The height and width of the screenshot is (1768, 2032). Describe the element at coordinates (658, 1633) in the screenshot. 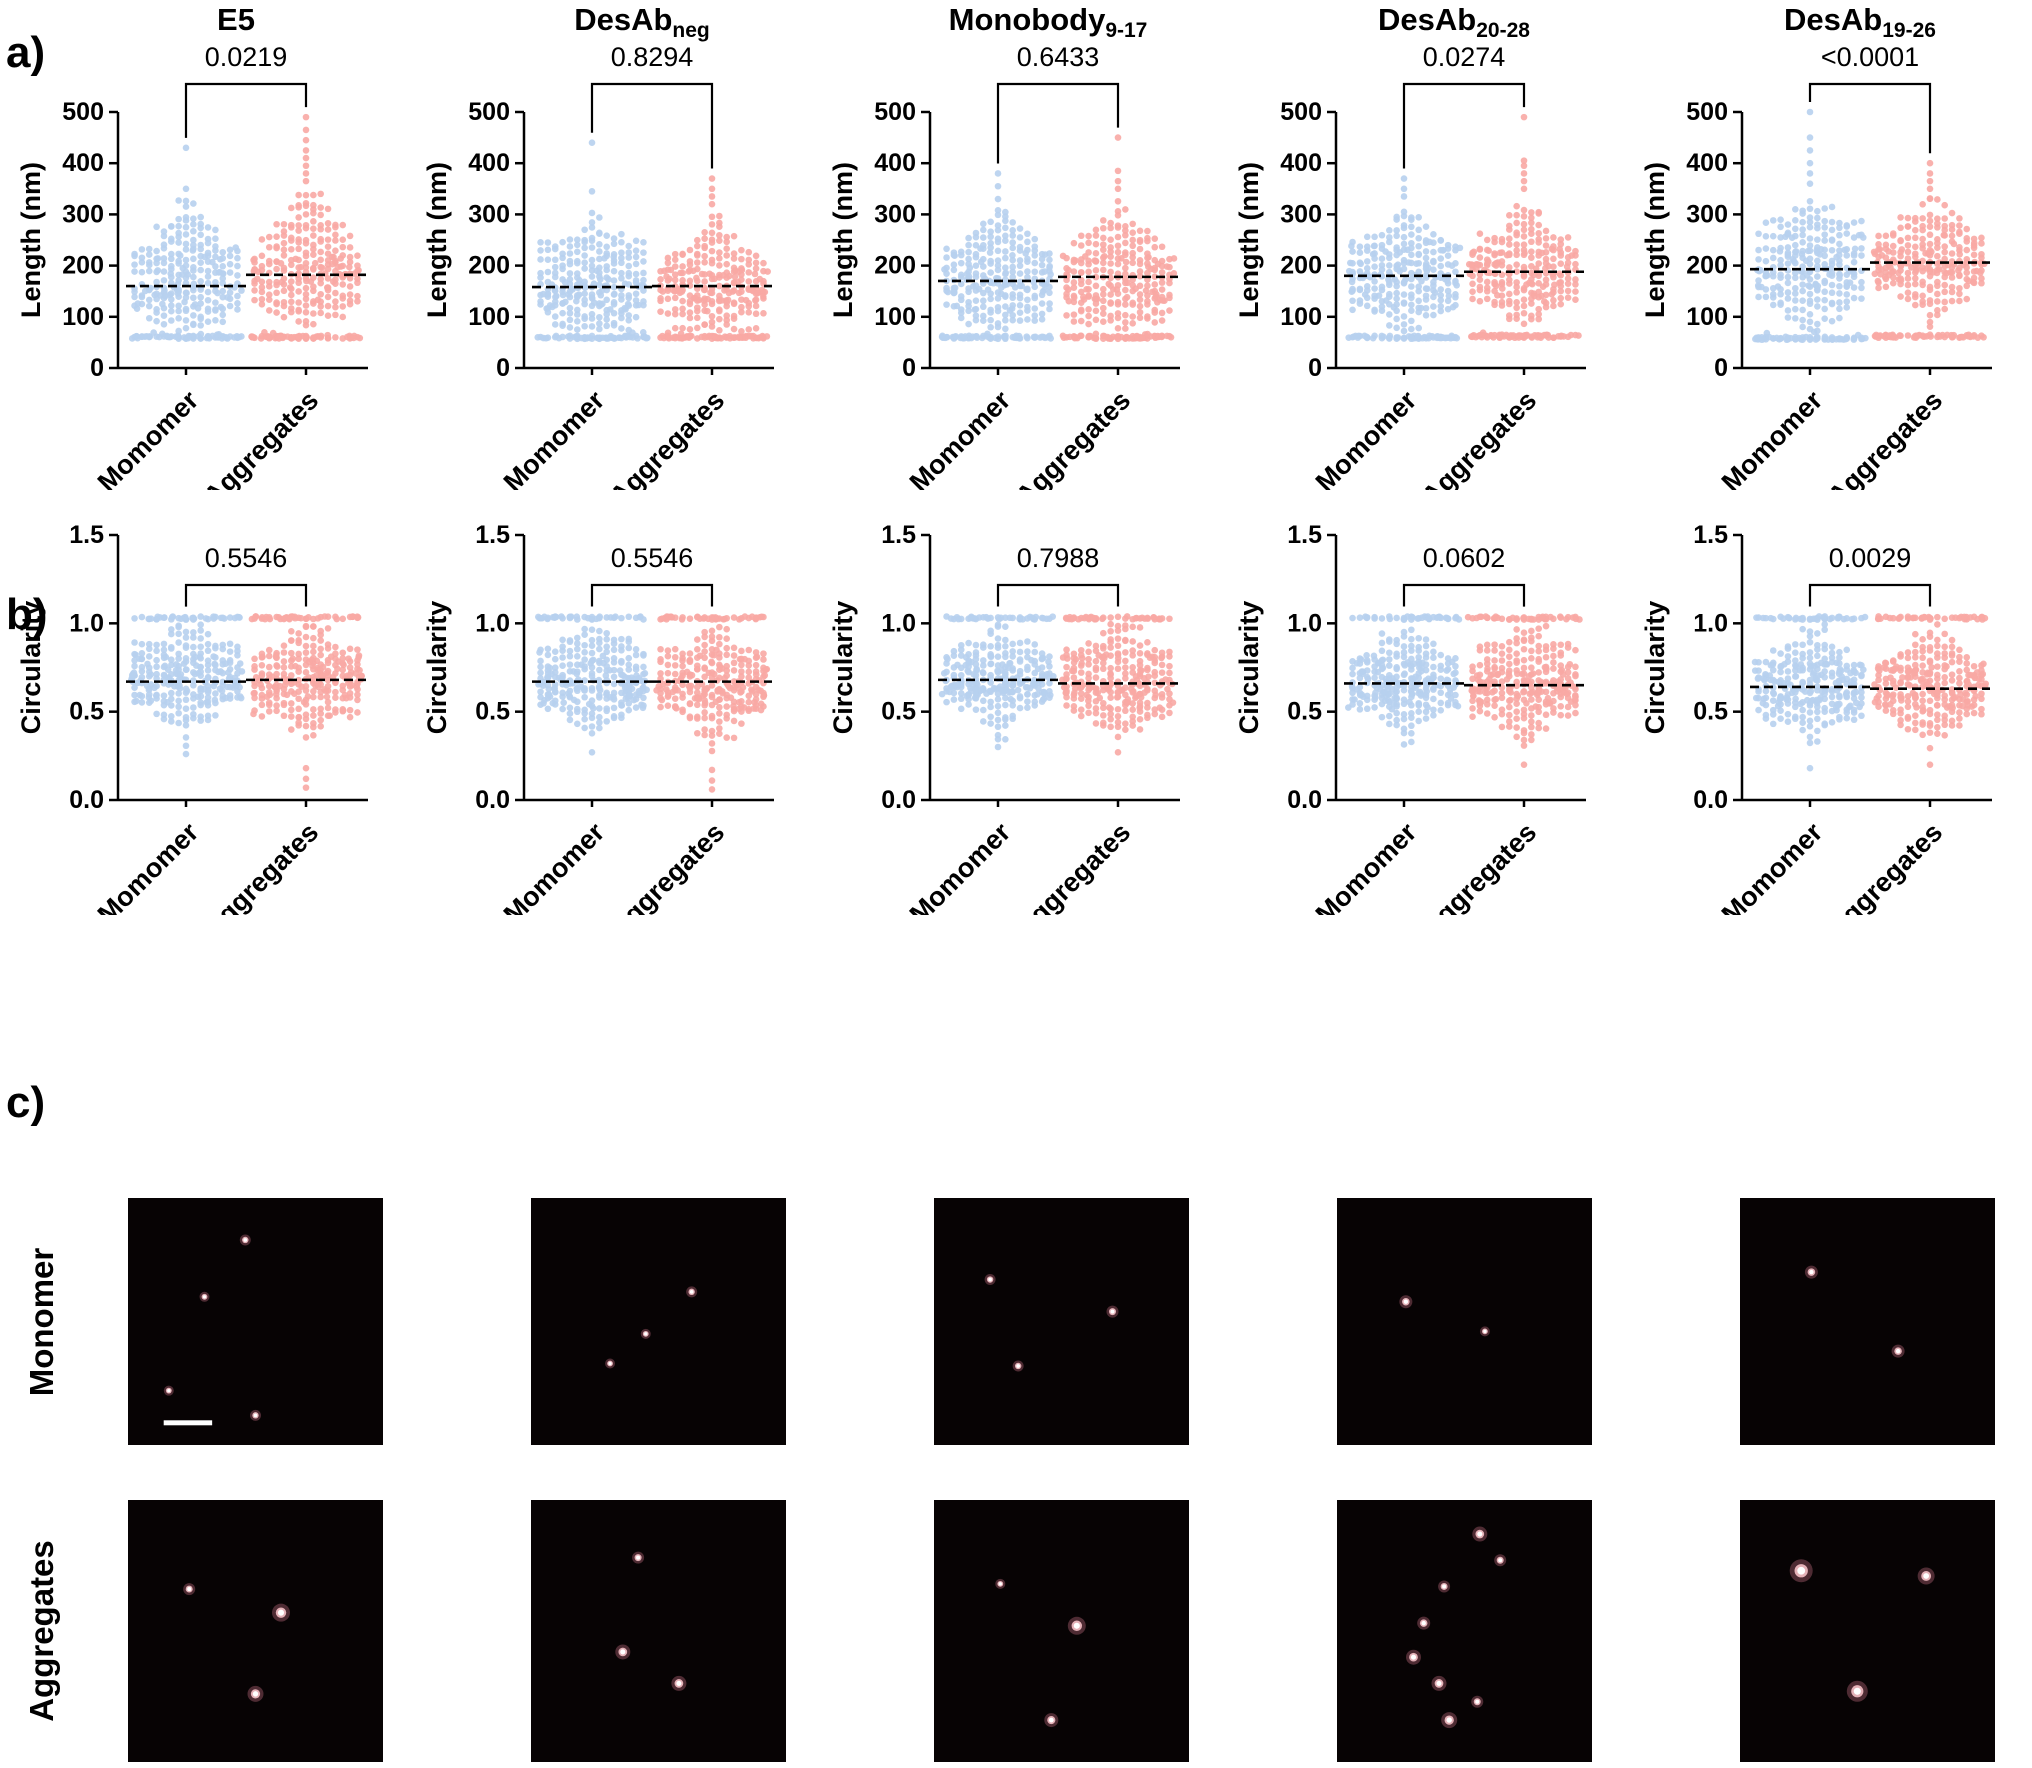

I see `micrograph-aggregates-col1` at that location.